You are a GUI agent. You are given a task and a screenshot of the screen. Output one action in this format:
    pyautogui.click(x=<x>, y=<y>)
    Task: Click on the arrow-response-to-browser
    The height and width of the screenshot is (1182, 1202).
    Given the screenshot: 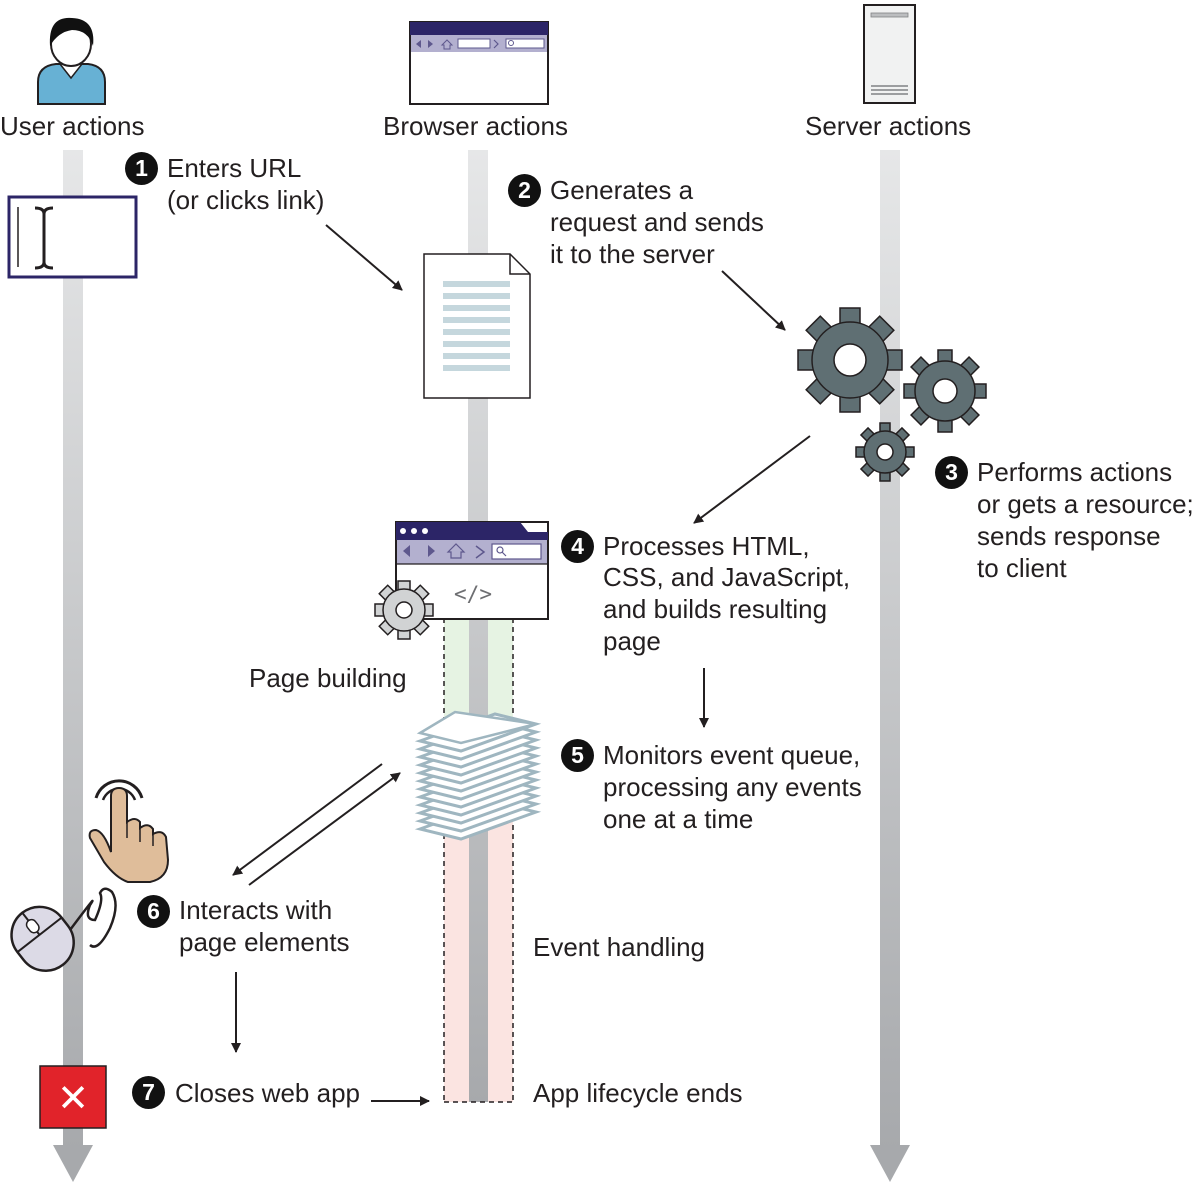 What is the action you would take?
    pyautogui.click(x=752, y=479)
    